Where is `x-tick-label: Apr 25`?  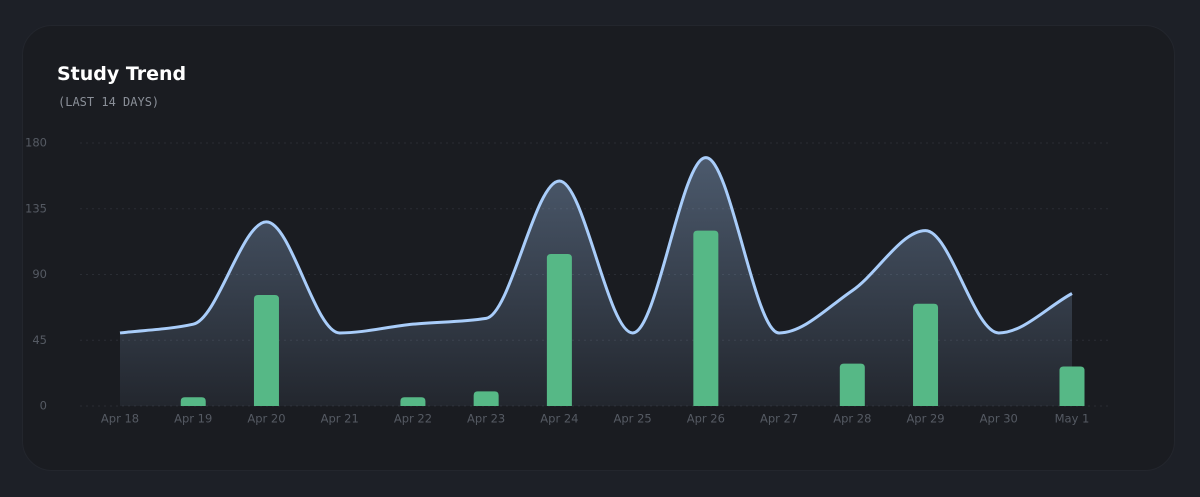 x-tick-label: Apr 25 is located at coordinates (633, 419).